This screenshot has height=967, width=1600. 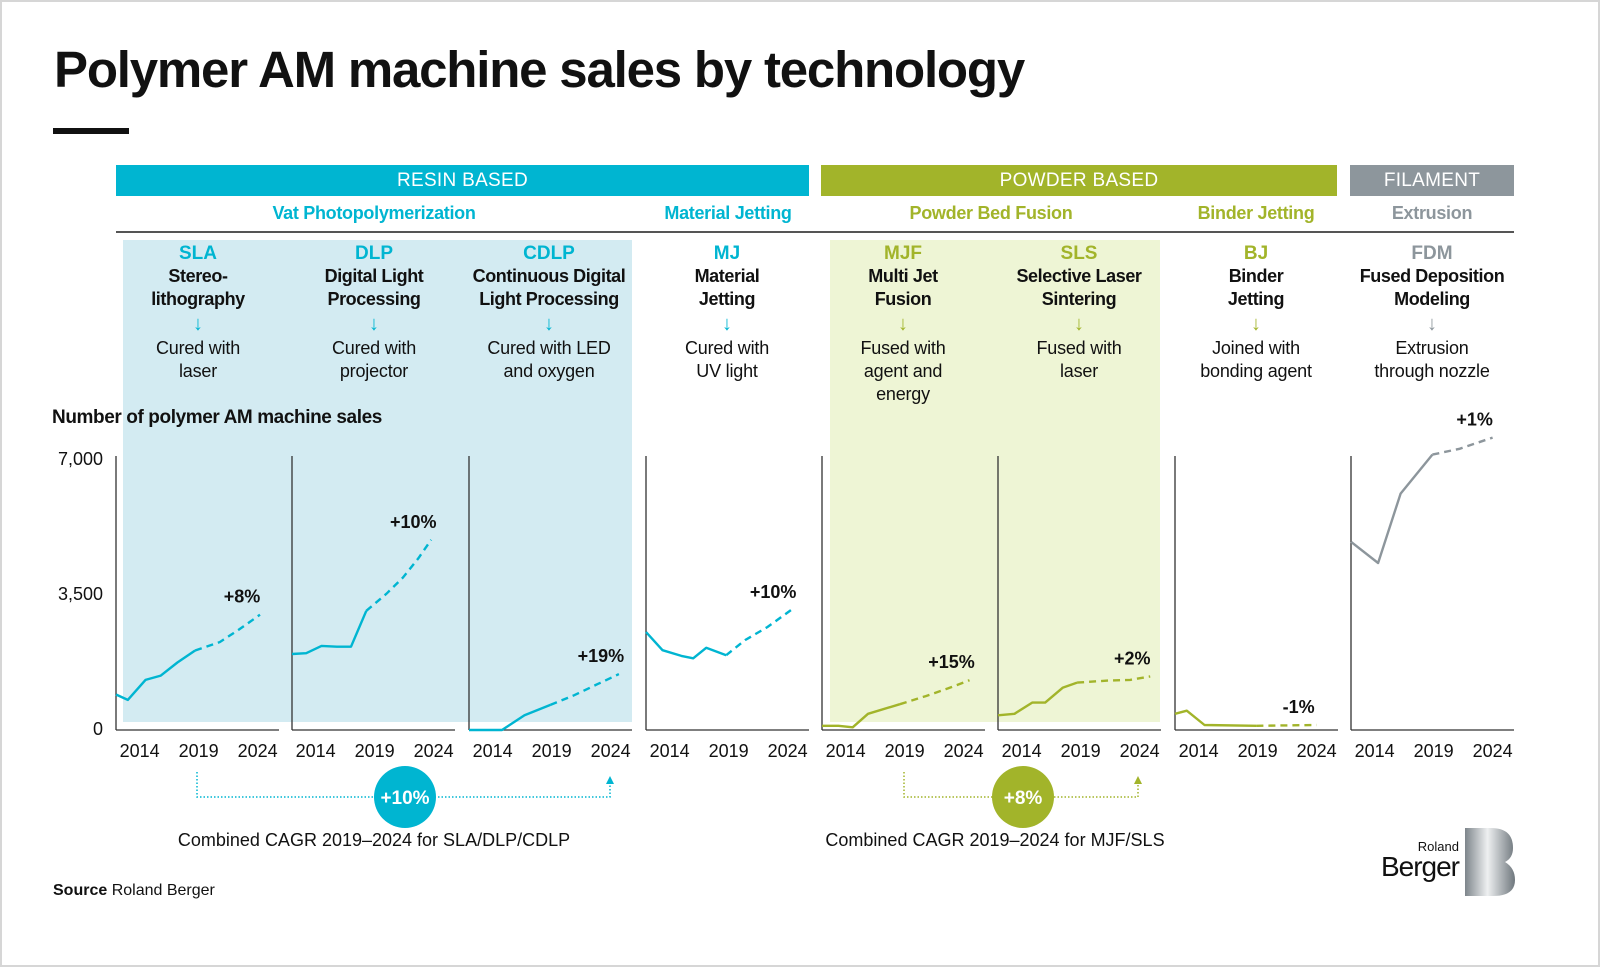 I want to click on tech-name1: Digital Light, so click(x=374, y=276).